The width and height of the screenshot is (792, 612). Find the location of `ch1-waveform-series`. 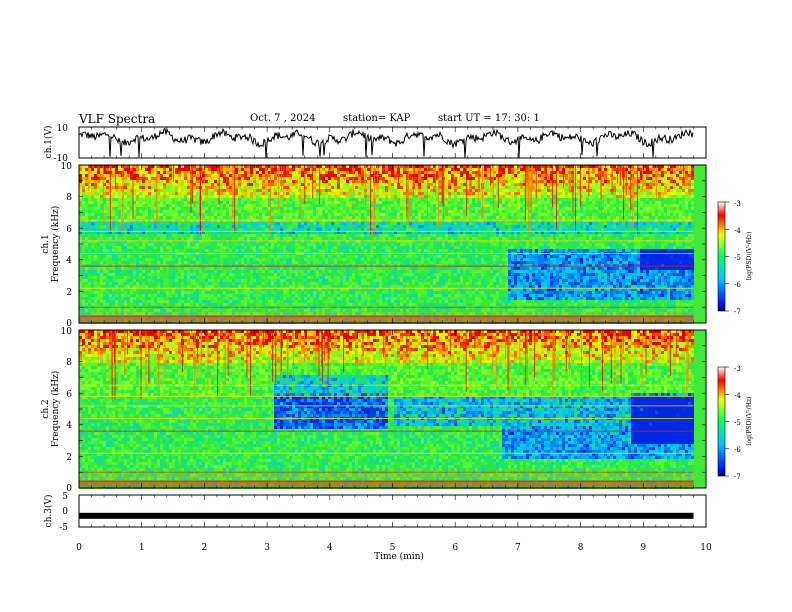

ch1-waveform-series is located at coordinates (386, 143).